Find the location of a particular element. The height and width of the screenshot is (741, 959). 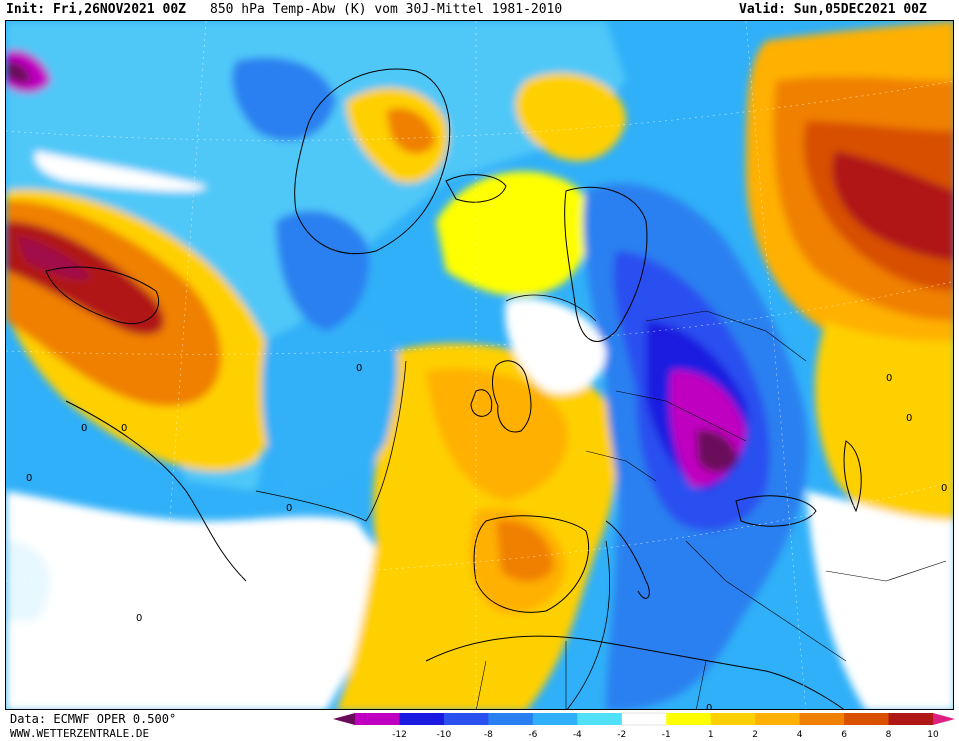

init-time: Init: Fri,26NOV2021 00Z is located at coordinates (96, 9).